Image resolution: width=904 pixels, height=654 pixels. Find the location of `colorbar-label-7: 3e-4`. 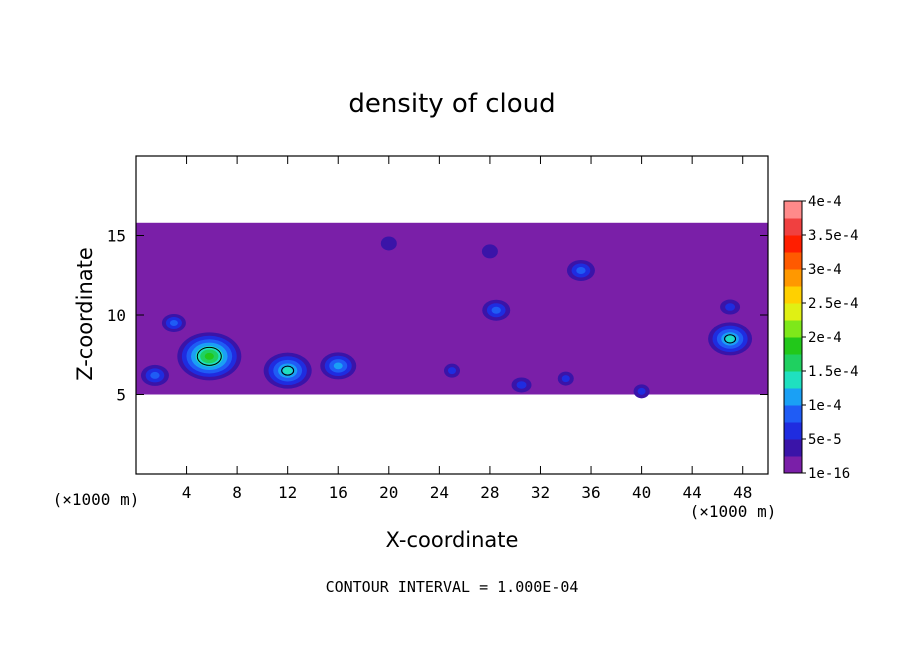

colorbar-label-7: 3e-4 is located at coordinates (825, 270).